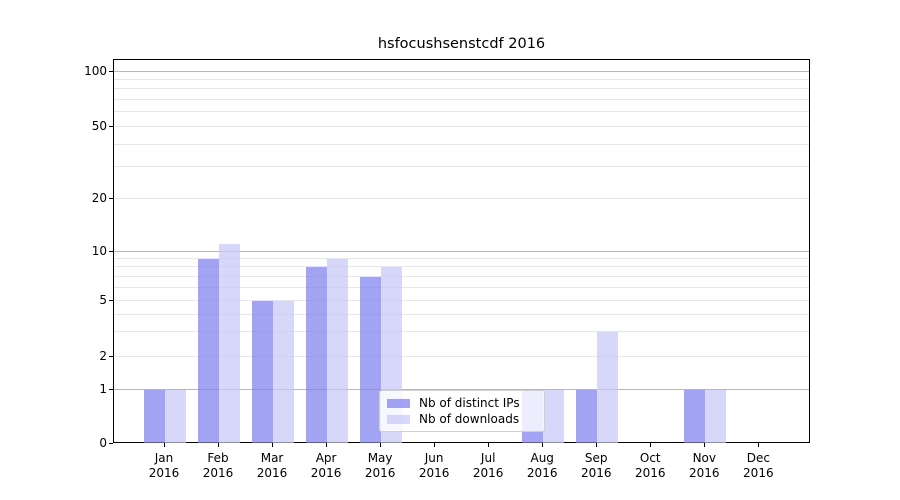  I want to click on y-tick-label-50: 50, so click(99, 126).